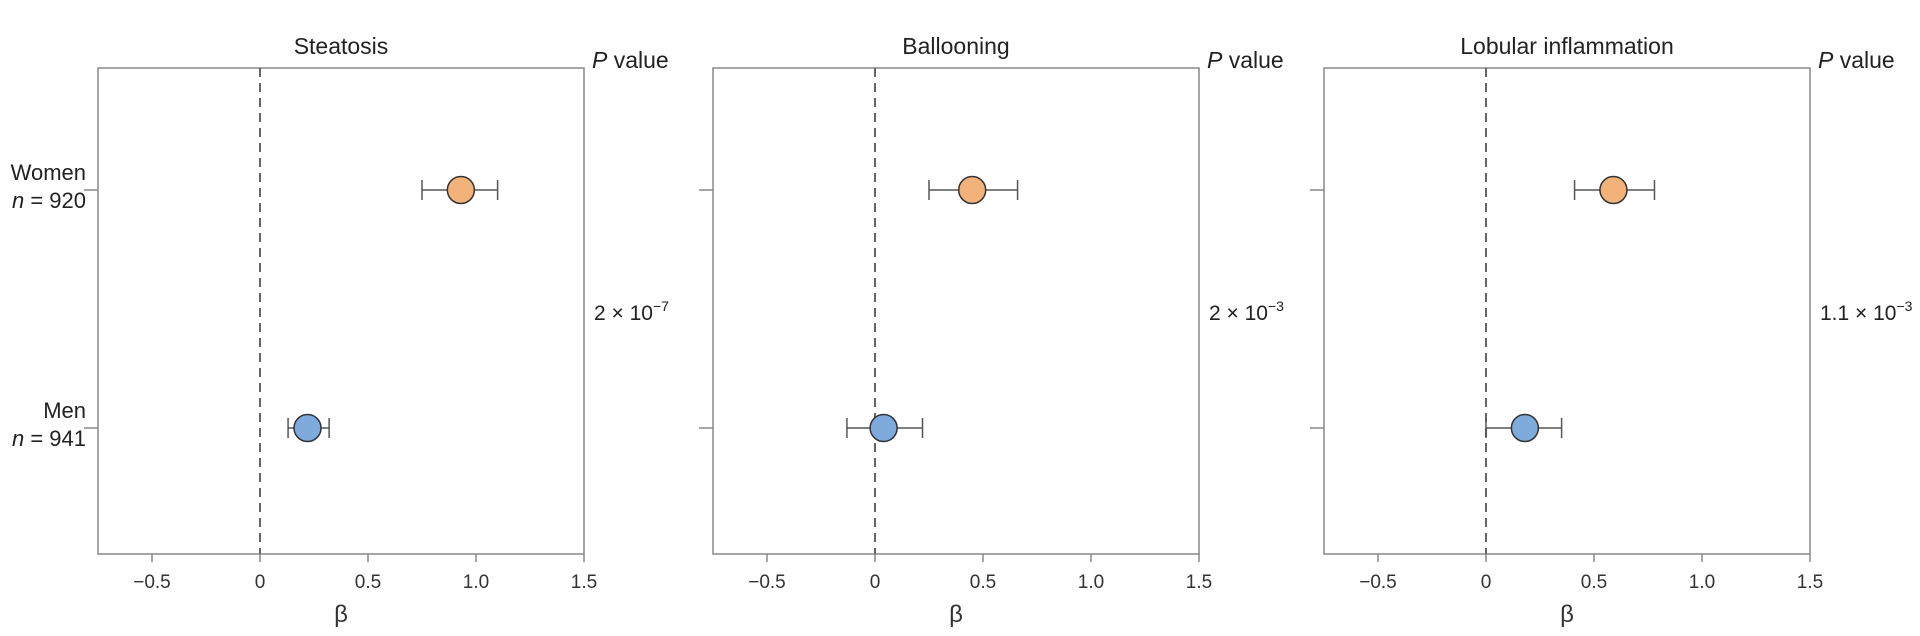 This screenshot has width=1920, height=636. I want to click on p-value: 2 × 10⁻⁷, so click(631, 311).